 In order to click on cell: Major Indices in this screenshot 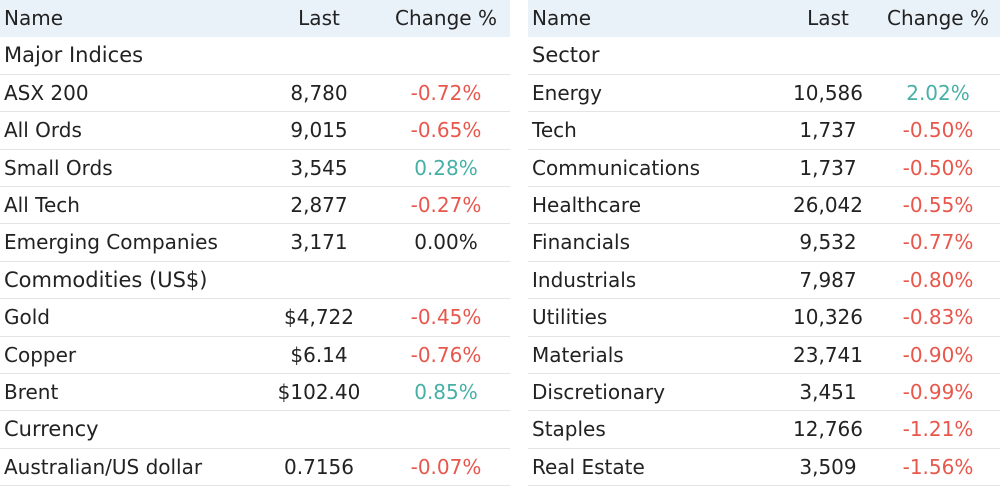, I will do `click(74, 55)`.